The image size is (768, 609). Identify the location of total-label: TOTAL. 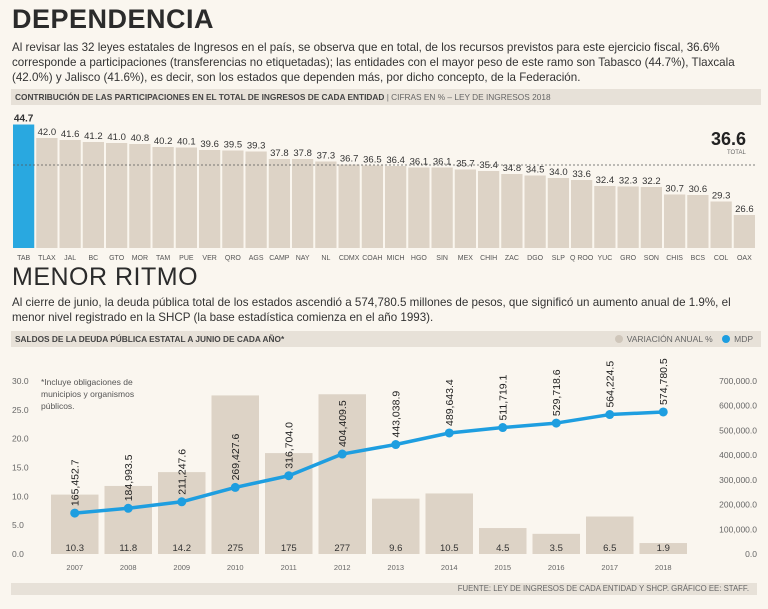
(736, 153).